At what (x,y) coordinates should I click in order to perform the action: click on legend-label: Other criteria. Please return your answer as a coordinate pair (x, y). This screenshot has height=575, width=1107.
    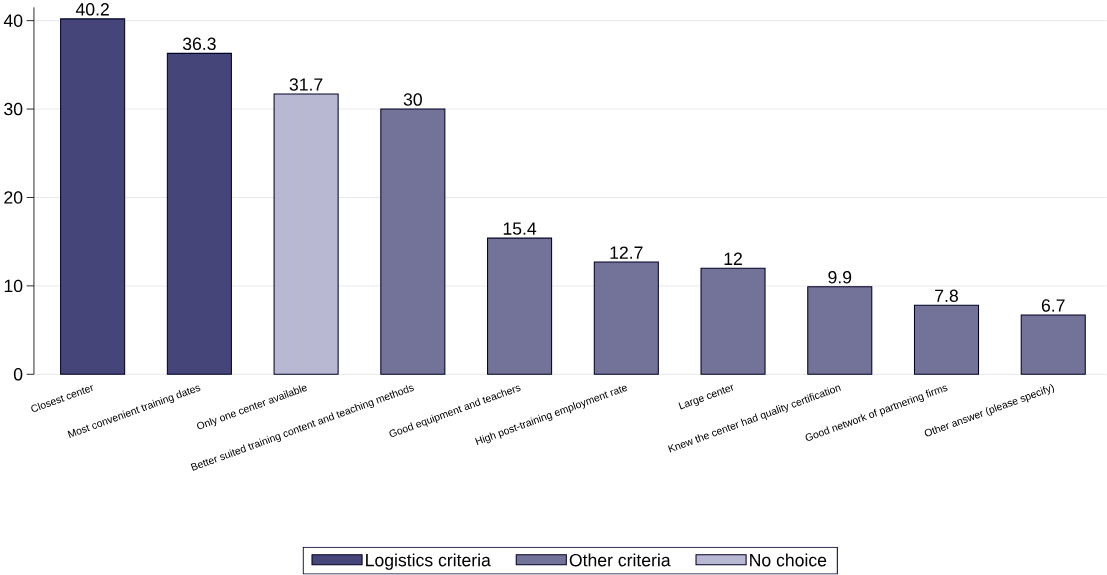
    Looking at the image, I should click on (620, 560).